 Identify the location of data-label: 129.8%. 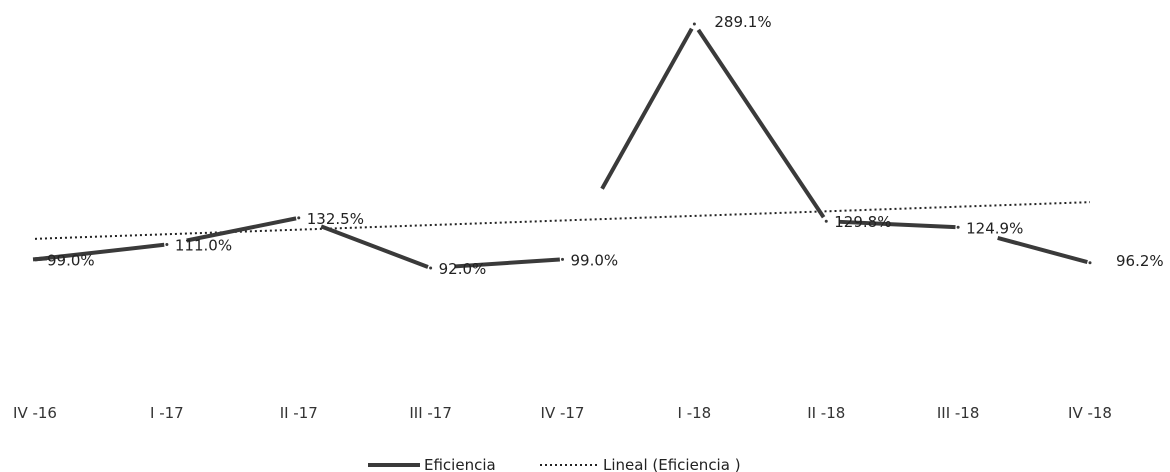
(862, 222).